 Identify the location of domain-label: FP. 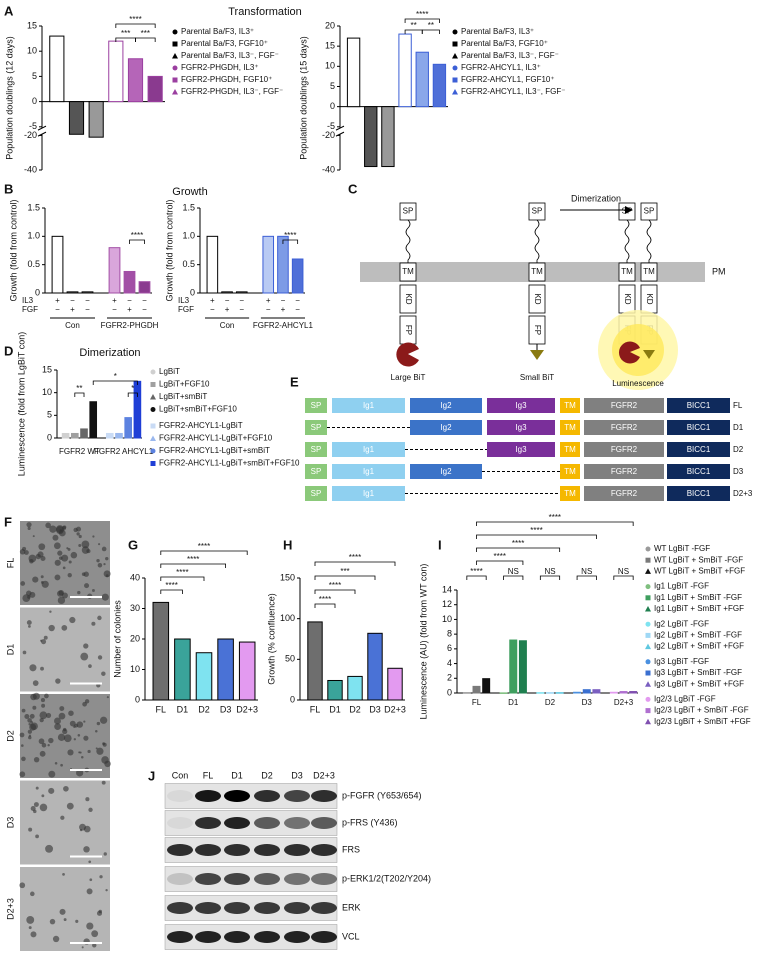
(408, 330).